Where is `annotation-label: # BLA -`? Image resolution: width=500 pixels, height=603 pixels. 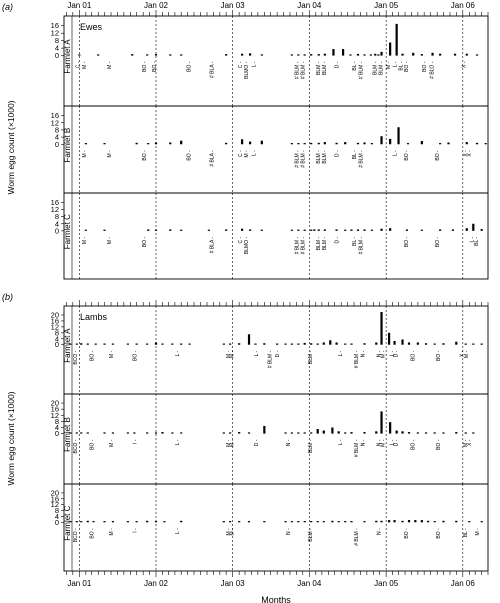
annotation-label: # BLA - is located at coordinates (212, 245).